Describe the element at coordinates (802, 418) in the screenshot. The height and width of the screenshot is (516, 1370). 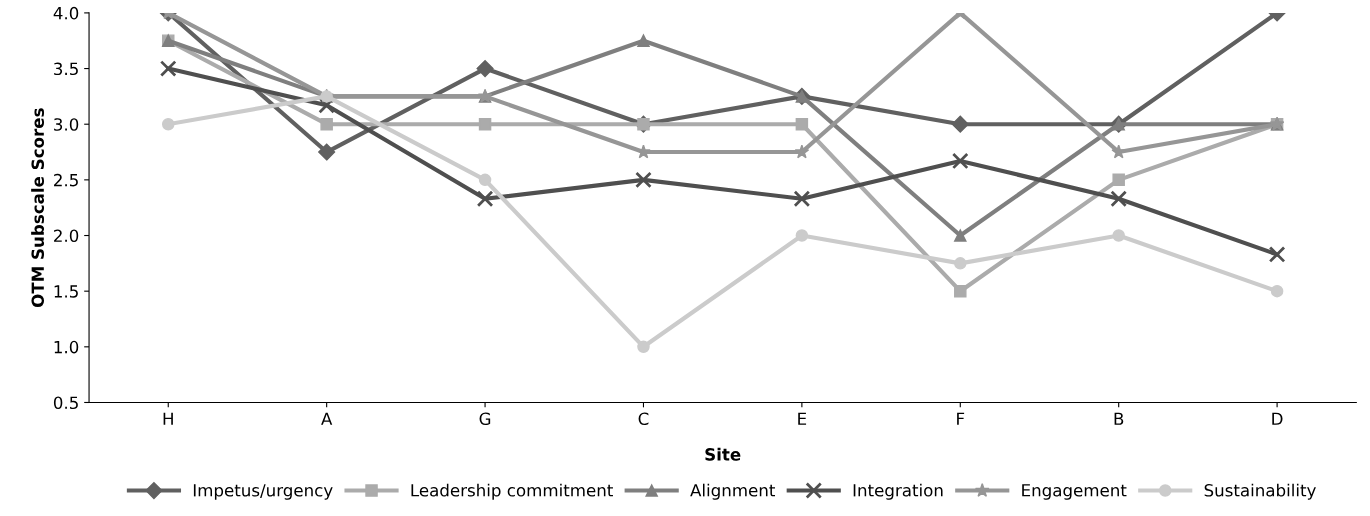
I see `x-tick-label: E` at that location.